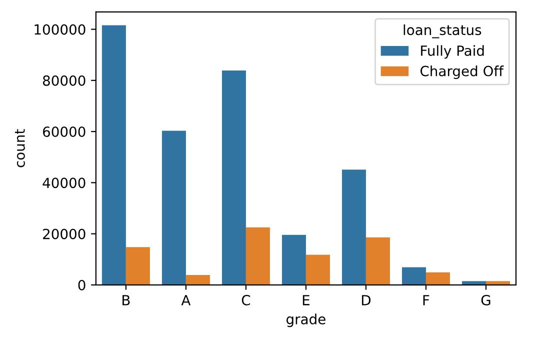 Image resolution: width=542 pixels, height=340 pixels. I want to click on y-tick-label: 100000, so click(60, 29).